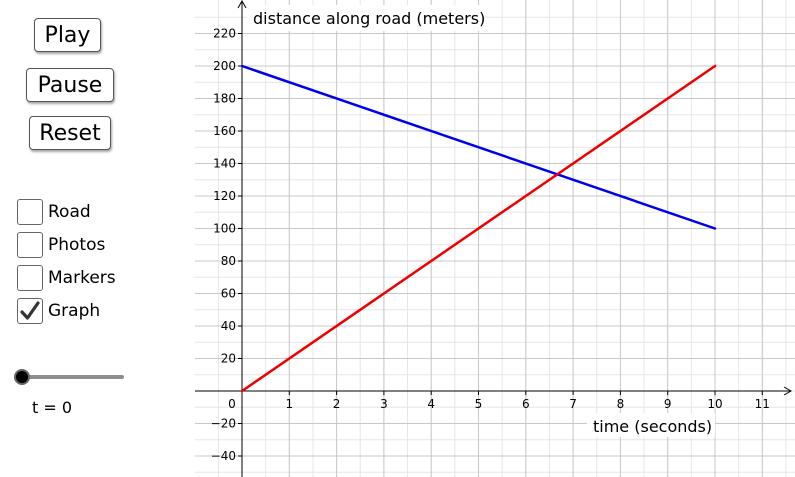 The width and height of the screenshot is (795, 477). I want to click on y-axis-arrow, so click(242, 4).